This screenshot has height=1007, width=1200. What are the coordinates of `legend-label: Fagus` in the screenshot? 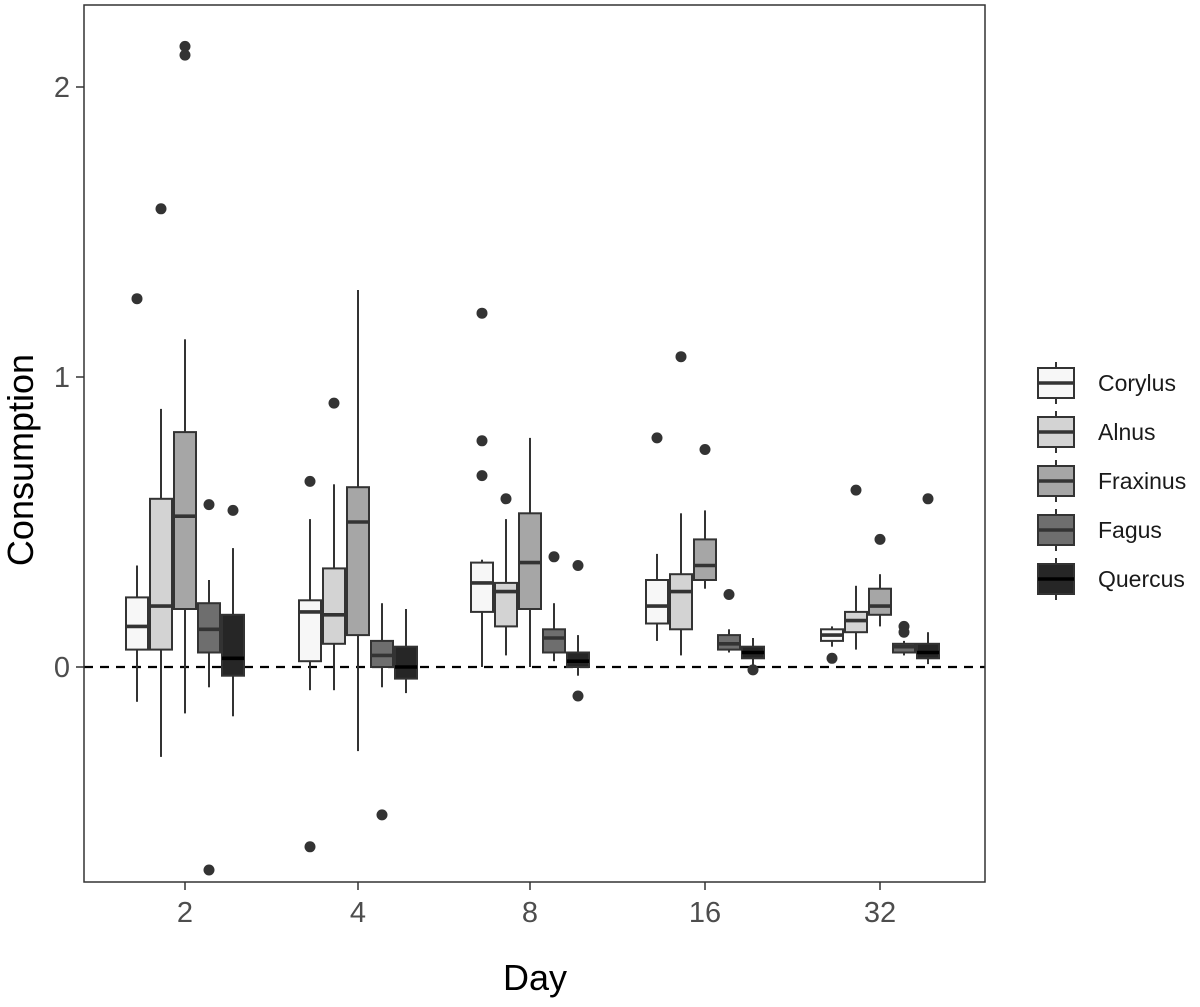 It's located at (1130, 530).